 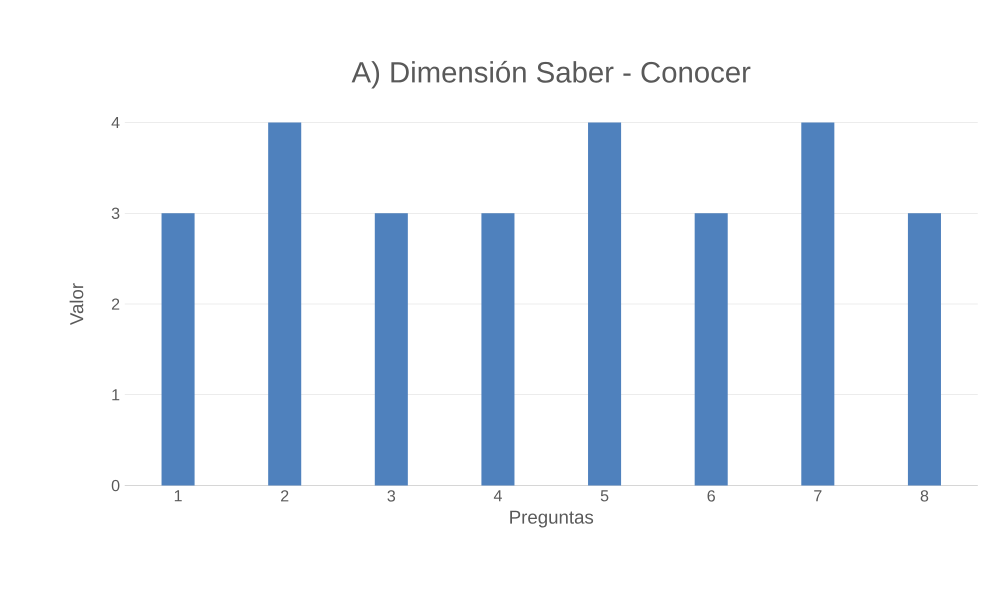 I want to click on y-tick-label: 0, so click(x=116, y=486).